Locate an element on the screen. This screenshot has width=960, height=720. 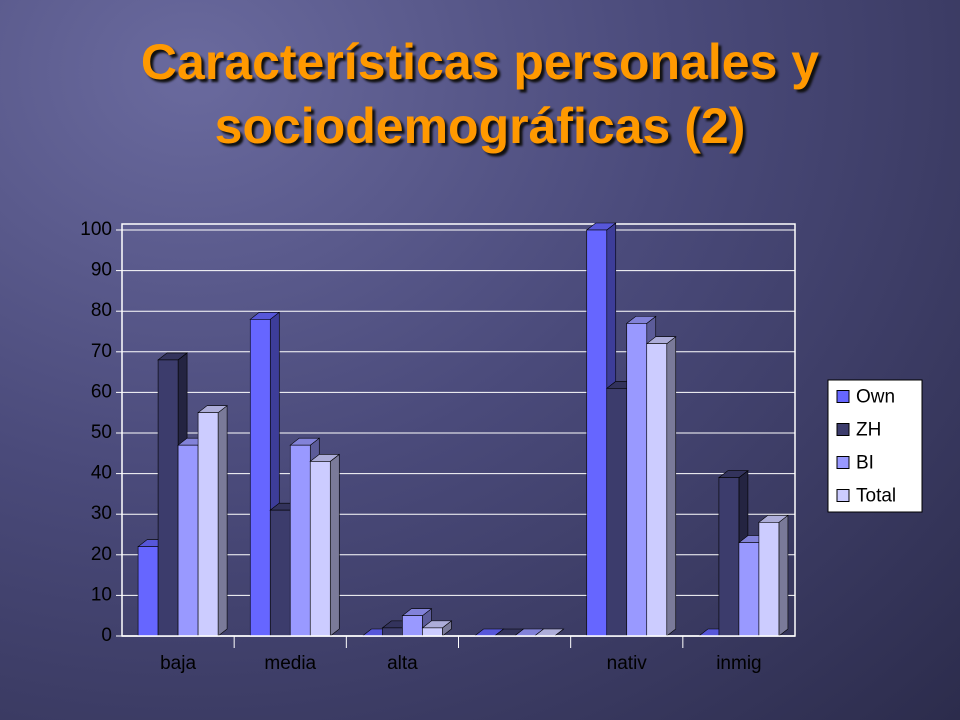
x-tick-label: media is located at coordinates (290, 663).